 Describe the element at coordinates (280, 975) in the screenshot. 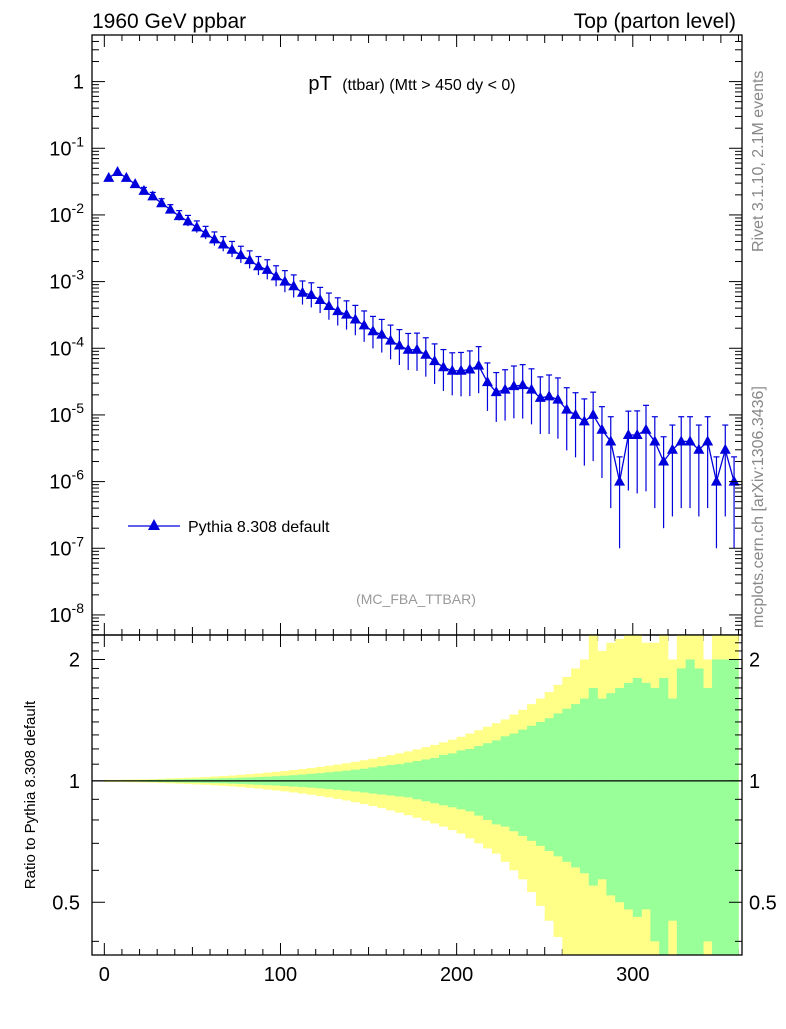

I see `x-tick-label: 100` at that location.